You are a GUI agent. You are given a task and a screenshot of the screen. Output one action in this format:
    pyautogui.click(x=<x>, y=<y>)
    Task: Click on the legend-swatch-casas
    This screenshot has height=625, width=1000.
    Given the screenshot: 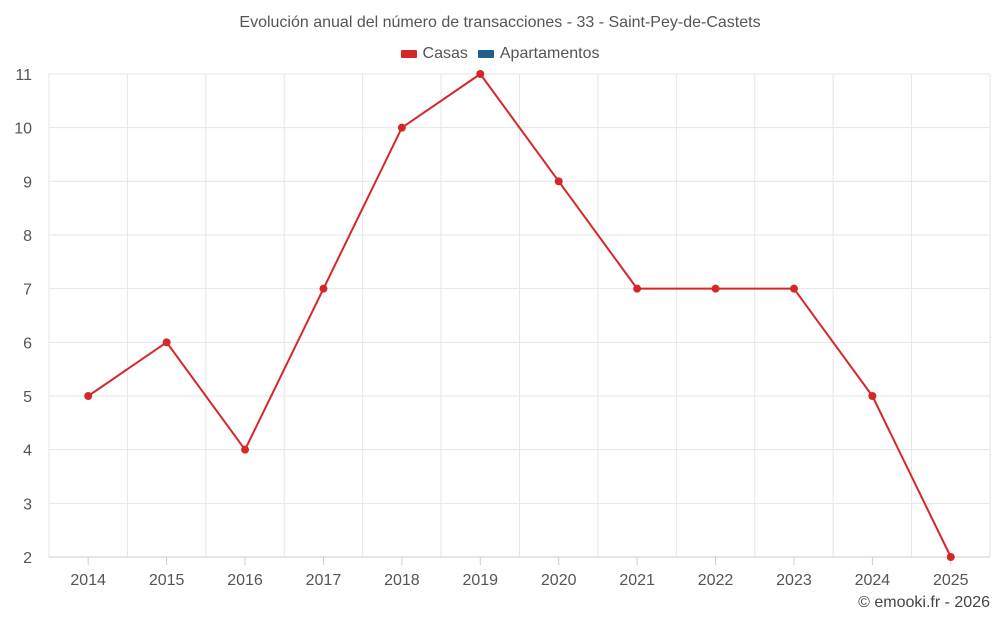 What is the action you would take?
    pyautogui.click(x=408, y=54)
    